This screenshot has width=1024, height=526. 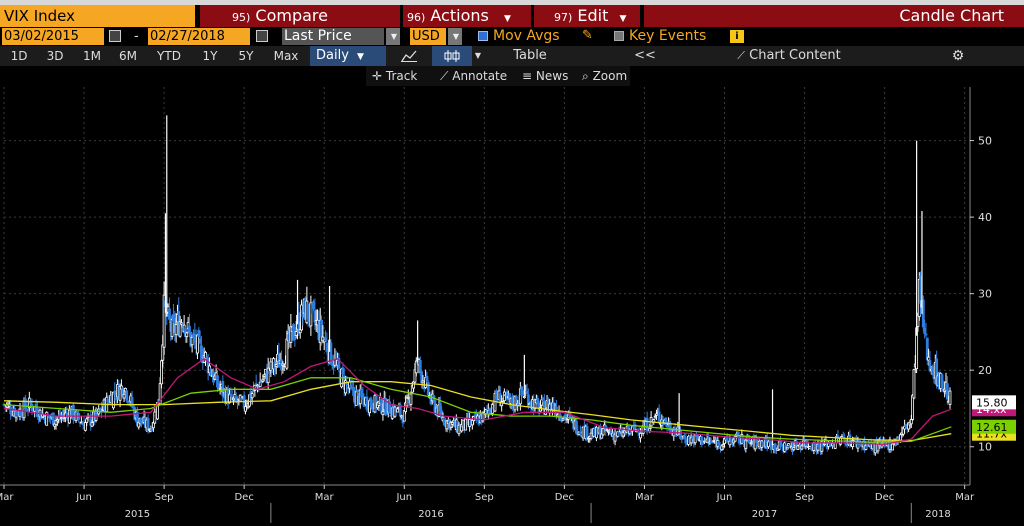 I want to click on mov-avgs-label: Mov Avgs, so click(x=526, y=36).